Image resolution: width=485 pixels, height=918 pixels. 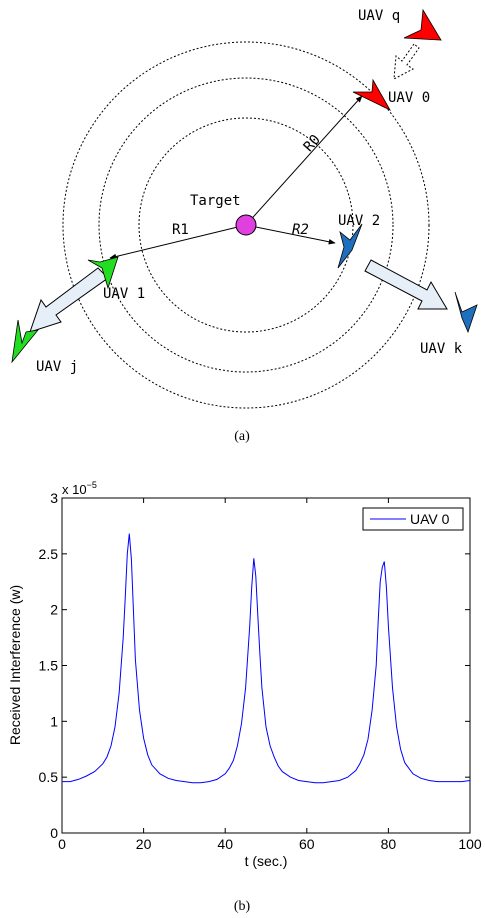 I want to click on x-tick-label: 0, so click(x=62, y=844).